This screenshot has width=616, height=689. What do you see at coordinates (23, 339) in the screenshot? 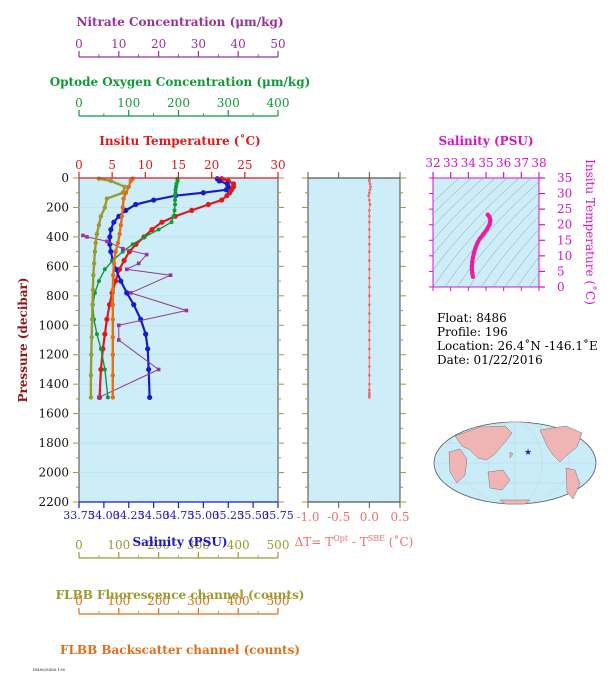
I see `pressure-axis-title: Pressure (decibar)` at bounding box center [23, 339].